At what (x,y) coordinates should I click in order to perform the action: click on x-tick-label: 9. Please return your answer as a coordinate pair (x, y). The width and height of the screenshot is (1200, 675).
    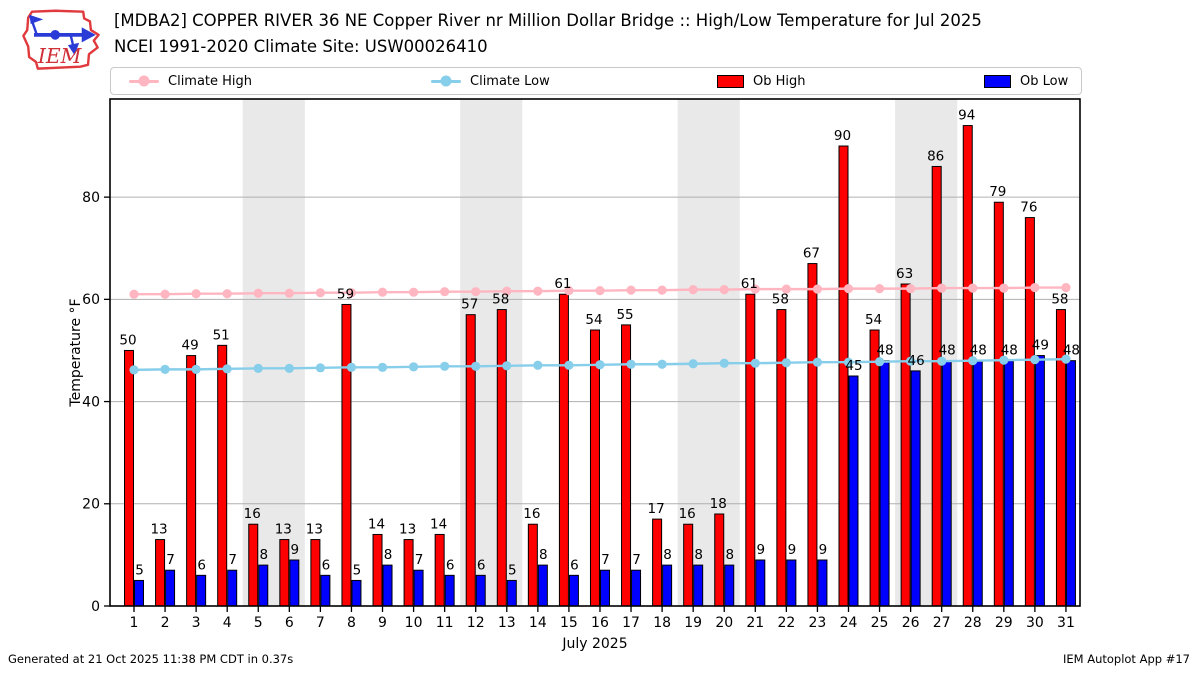
    Looking at the image, I should click on (382, 623).